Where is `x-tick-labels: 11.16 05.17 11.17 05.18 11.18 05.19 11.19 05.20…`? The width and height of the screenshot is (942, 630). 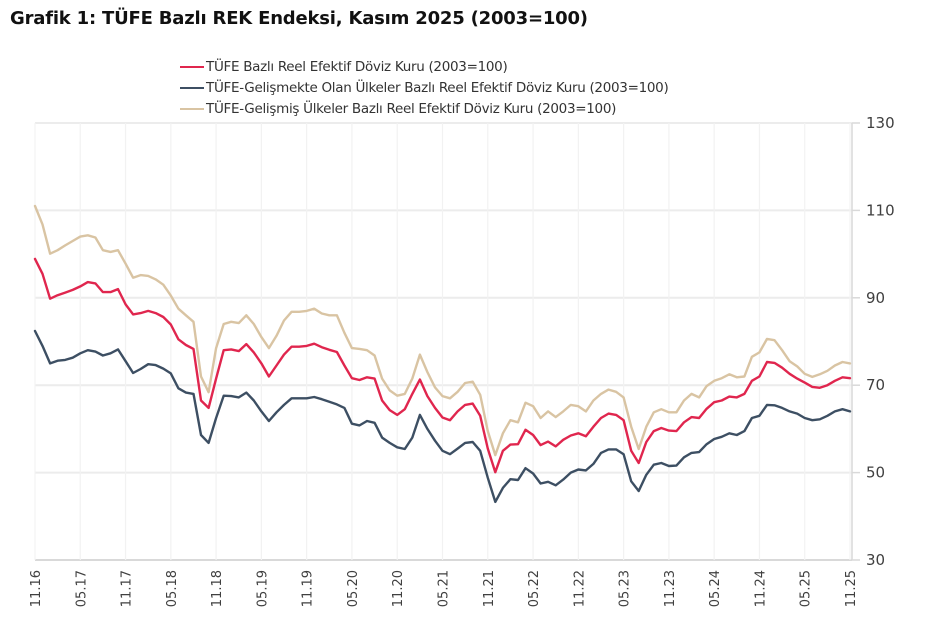 x-tick-labels: 11.16 05.17 11.17 05.18 11.18 05.19 11.19 05.20… is located at coordinates (444, 588).